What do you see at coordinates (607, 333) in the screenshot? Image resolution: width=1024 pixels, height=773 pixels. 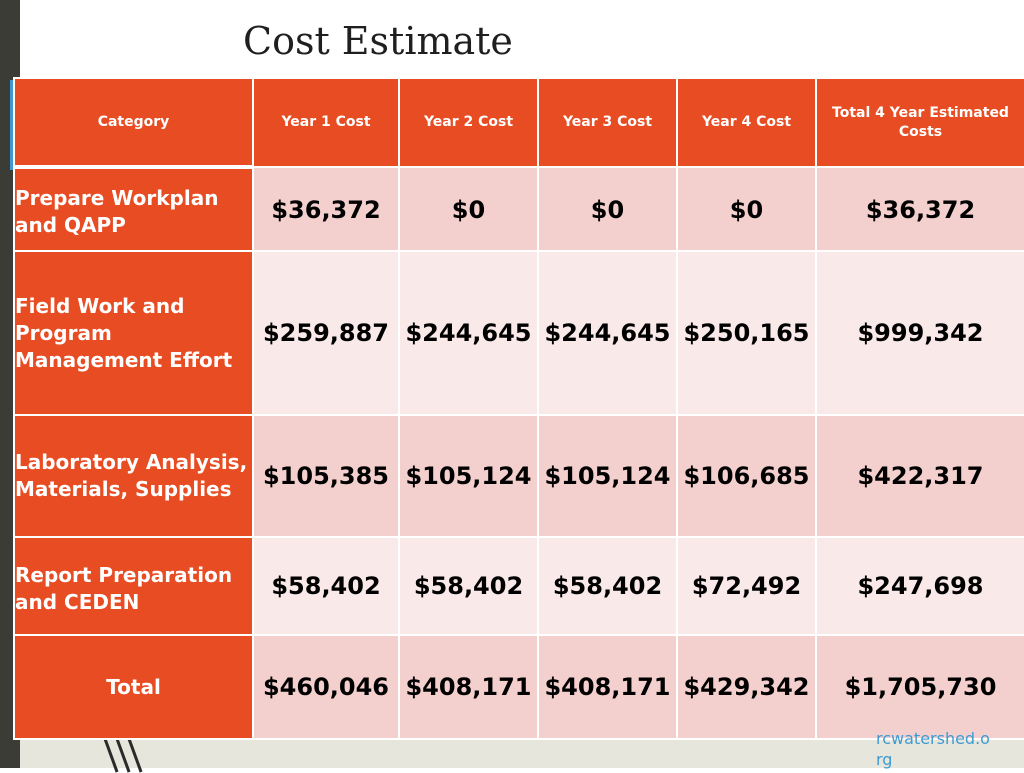 I see `cell-year-3: $244,645` at bounding box center [607, 333].